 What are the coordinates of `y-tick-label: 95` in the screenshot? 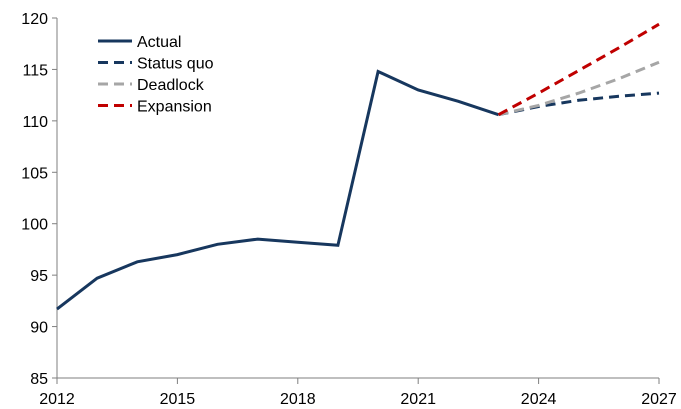 It's located at (39, 276).